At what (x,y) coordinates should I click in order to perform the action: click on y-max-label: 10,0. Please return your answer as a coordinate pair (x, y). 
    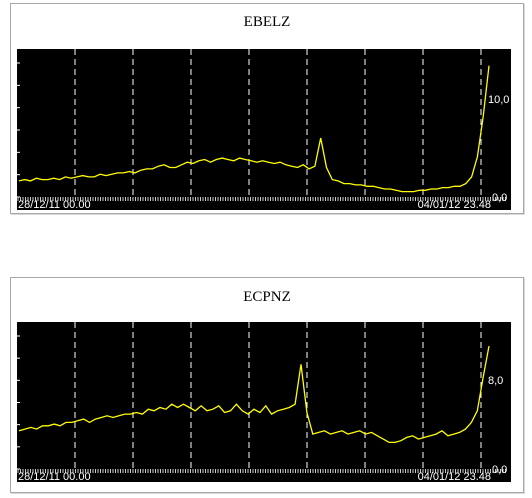
    Looking at the image, I should click on (498, 100).